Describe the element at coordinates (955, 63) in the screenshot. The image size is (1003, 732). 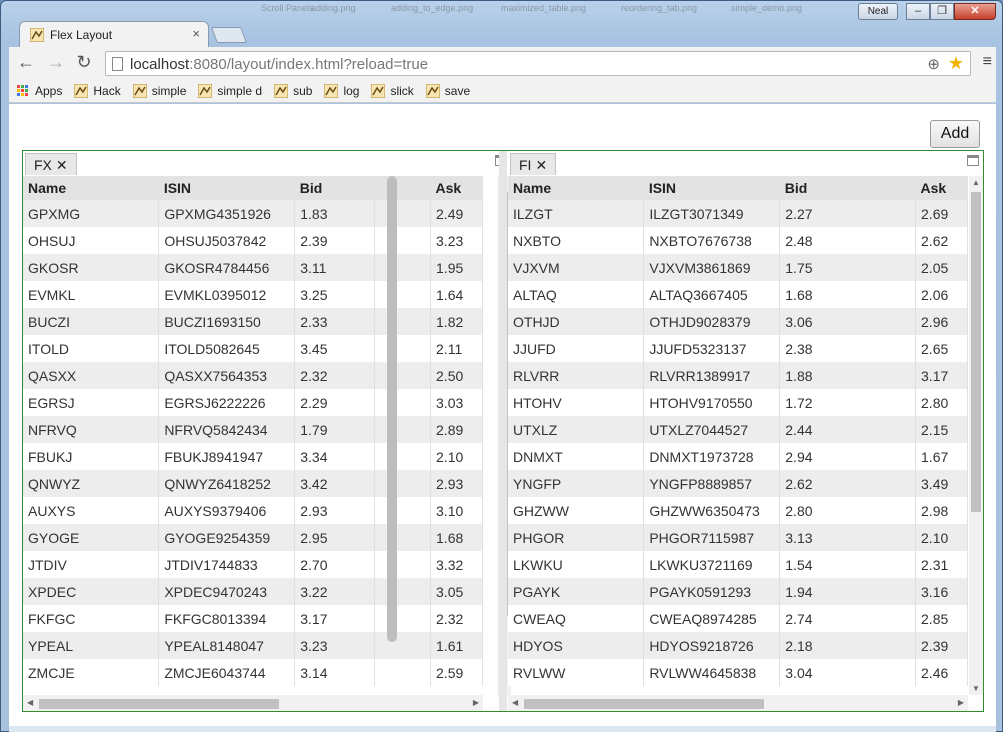
I see `bookmark-star-icon: ★` at that location.